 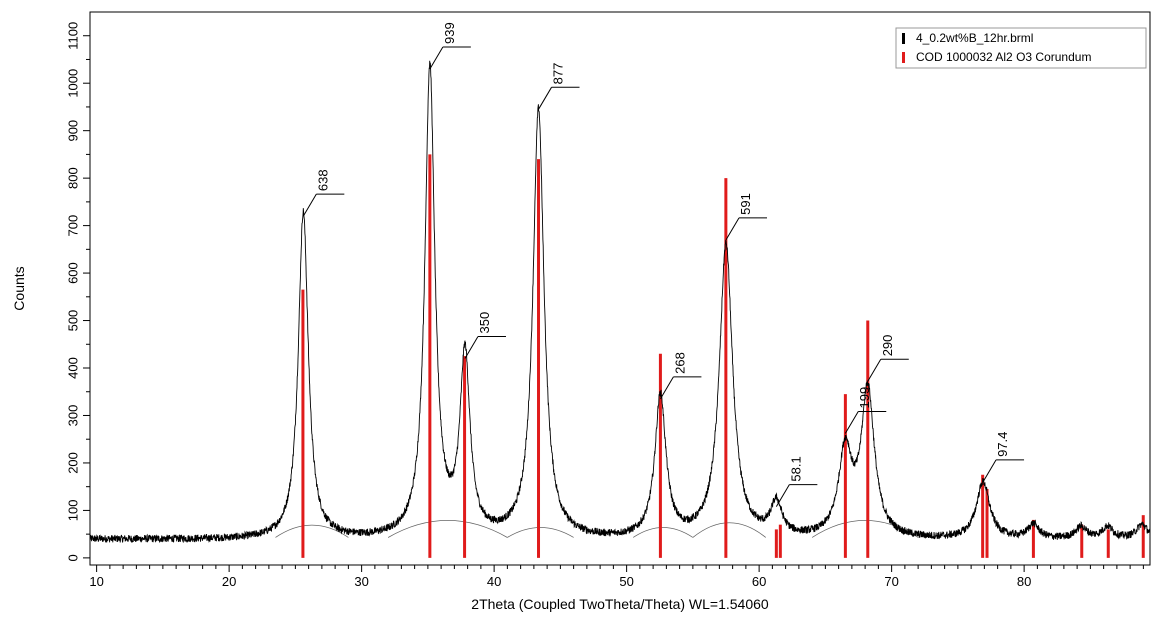 What do you see at coordinates (73, 416) in the screenshot?
I see `y-tick-label: 300` at bounding box center [73, 416].